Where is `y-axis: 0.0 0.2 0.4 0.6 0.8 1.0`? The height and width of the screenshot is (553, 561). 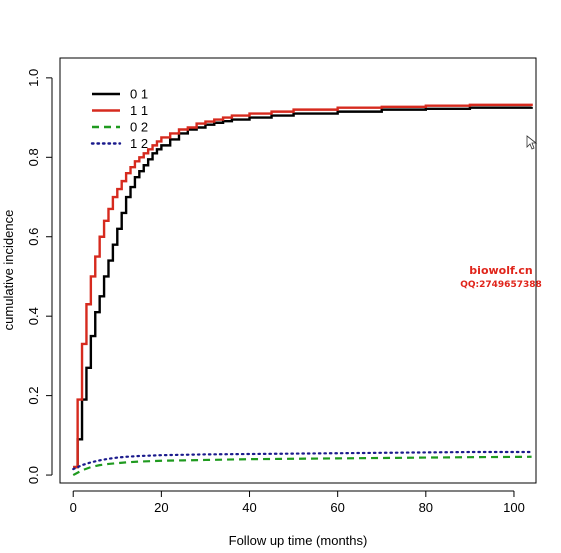 y-axis: 0.0 0.2 0.4 0.6 0.8 1.0 is located at coordinates (39, 276).